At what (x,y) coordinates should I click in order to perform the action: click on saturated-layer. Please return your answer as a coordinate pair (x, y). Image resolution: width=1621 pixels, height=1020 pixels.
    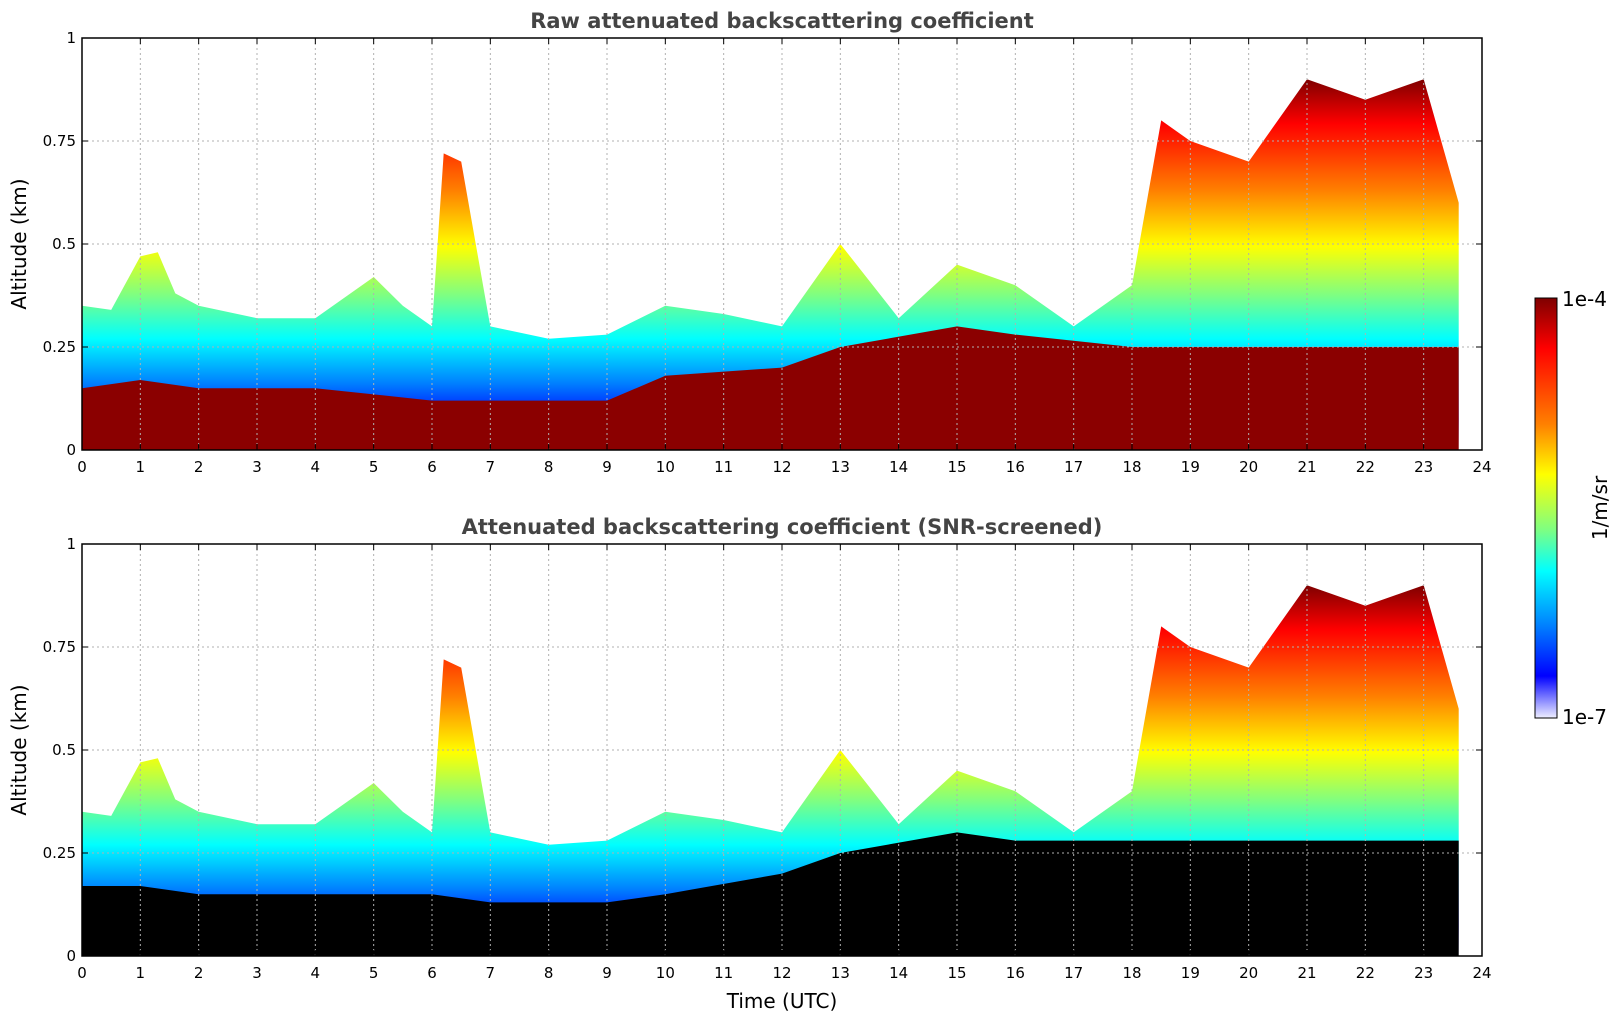
    Looking at the image, I should click on (770, 388).